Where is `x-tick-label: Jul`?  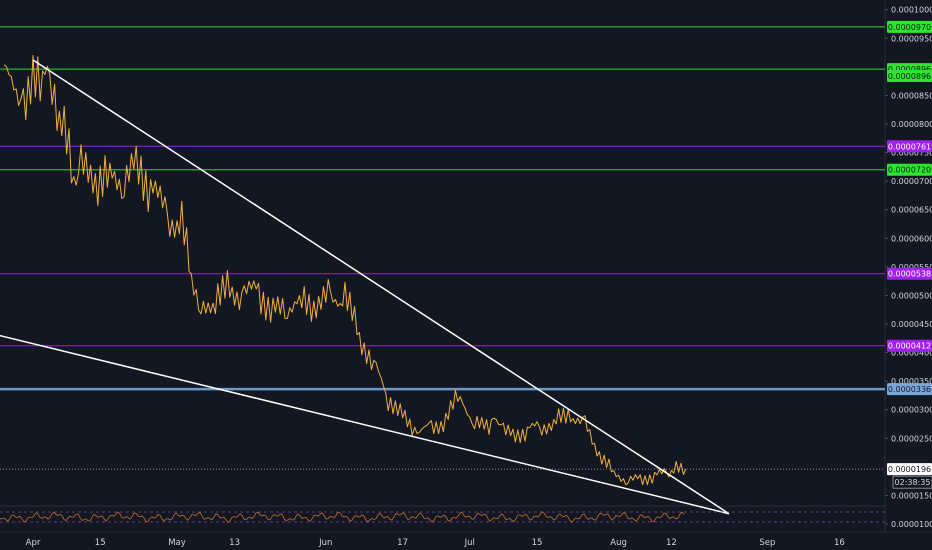
x-tick-label: Jul is located at coordinates (469, 543).